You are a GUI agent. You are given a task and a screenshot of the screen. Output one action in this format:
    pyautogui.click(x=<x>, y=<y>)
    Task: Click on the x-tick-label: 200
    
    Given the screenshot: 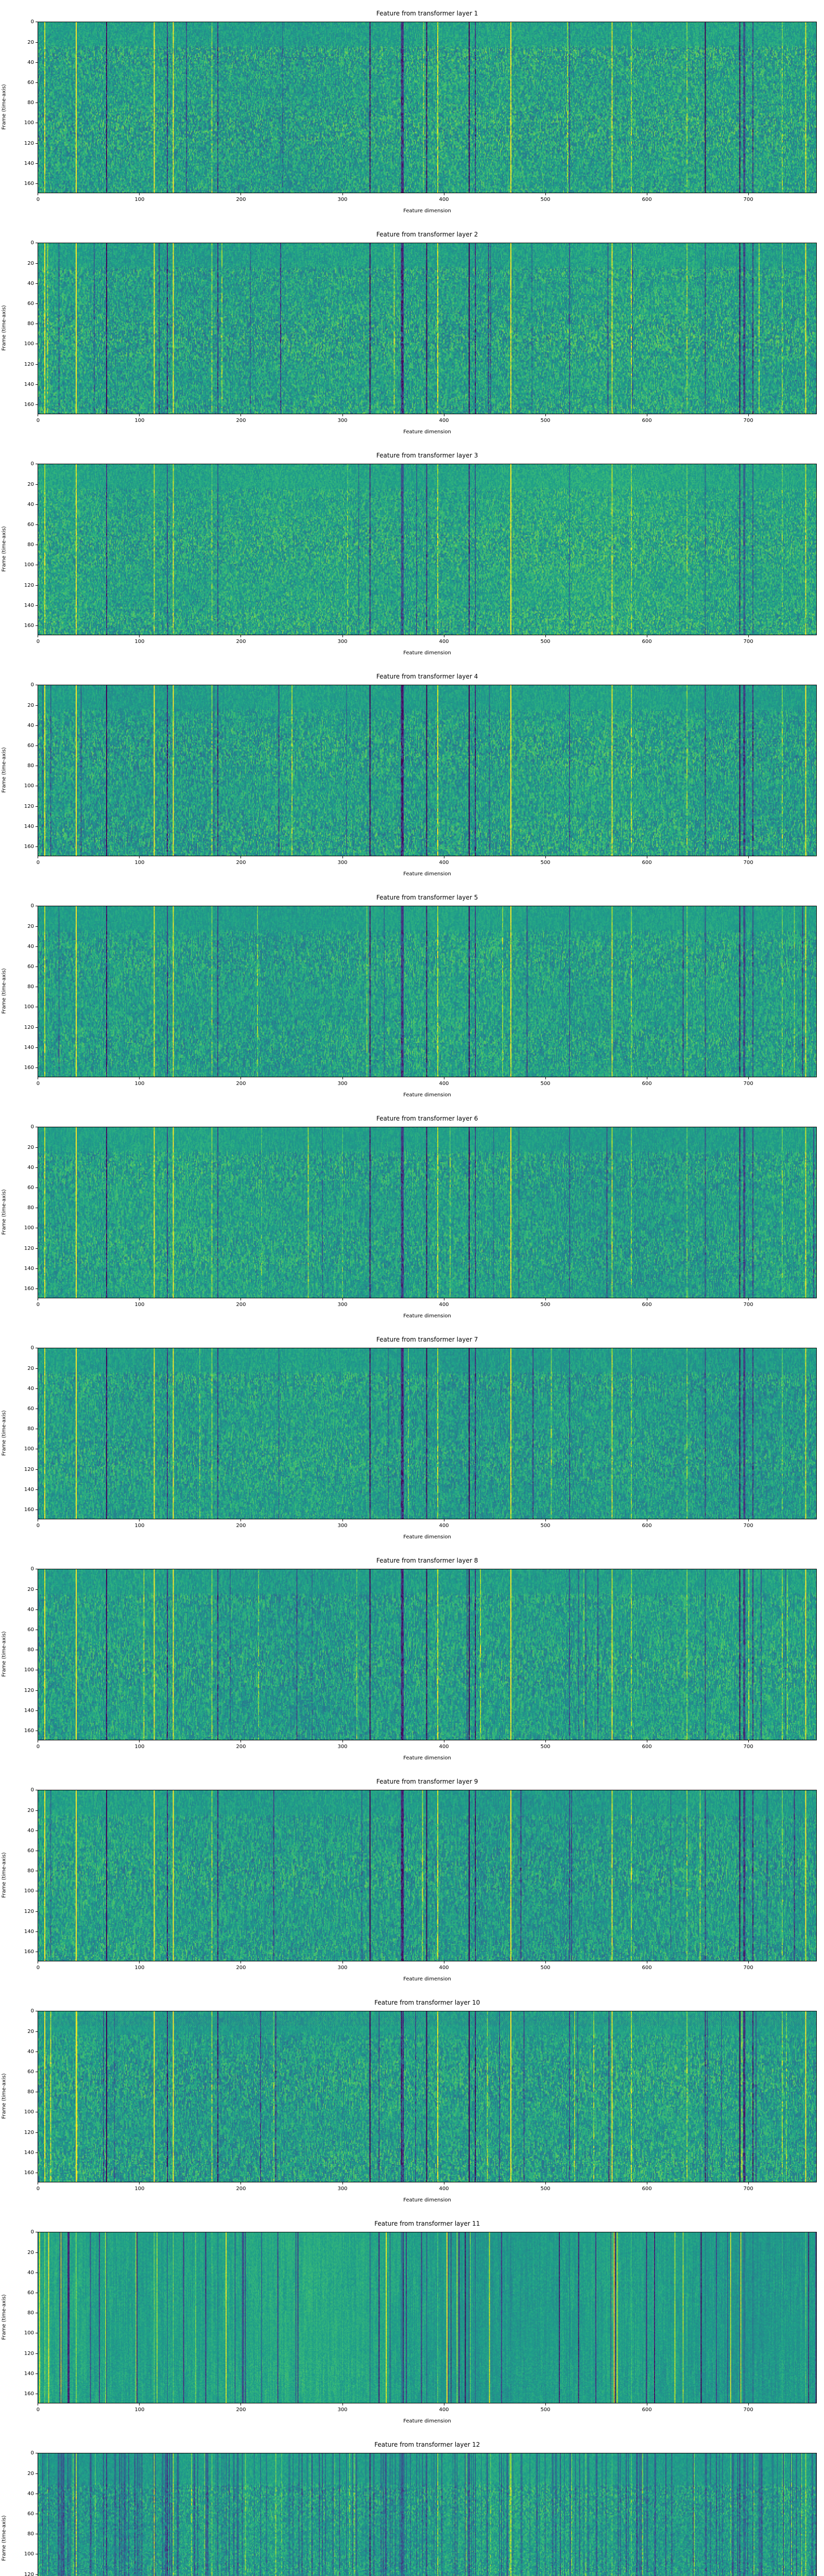 What is the action you would take?
    pyautogui.click(x=241, y=2410)
    